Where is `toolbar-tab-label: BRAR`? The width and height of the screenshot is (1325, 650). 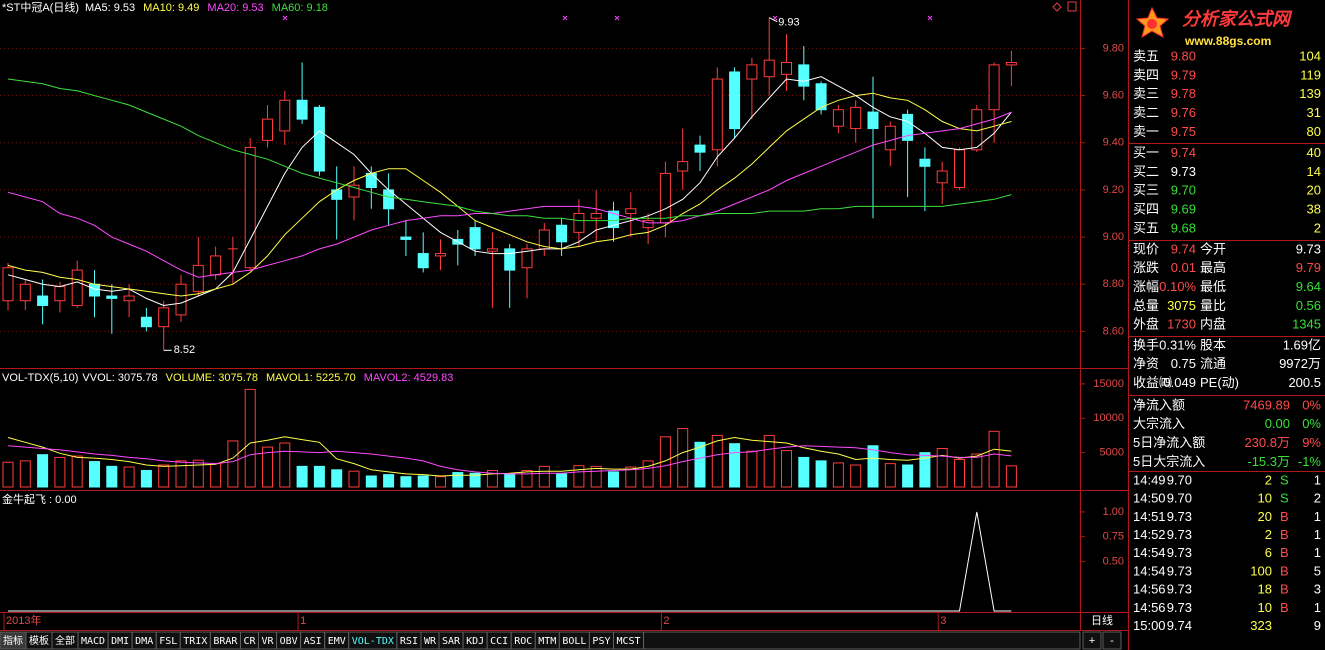 toolbar-tab-label: BRAR is located at coordinates (225, 641).